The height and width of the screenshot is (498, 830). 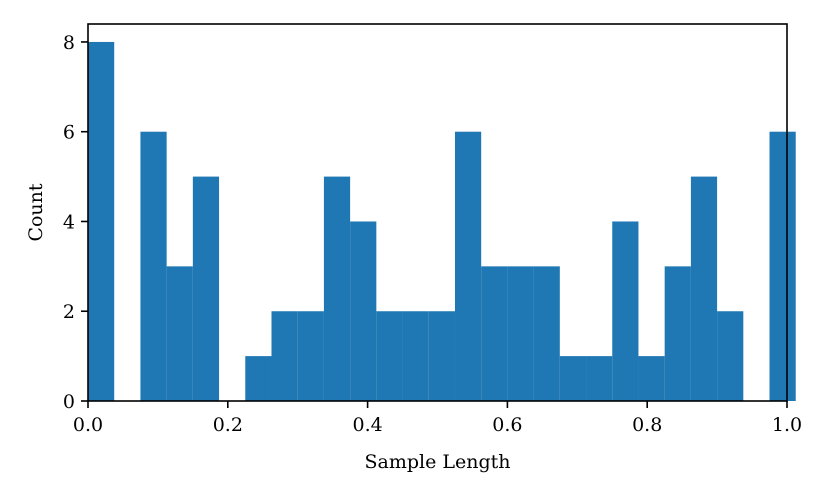 What do you see at coordinates (69, 43) in the screenshot?
I see `y-tick-label: 8` at bounding box center [69, 43].